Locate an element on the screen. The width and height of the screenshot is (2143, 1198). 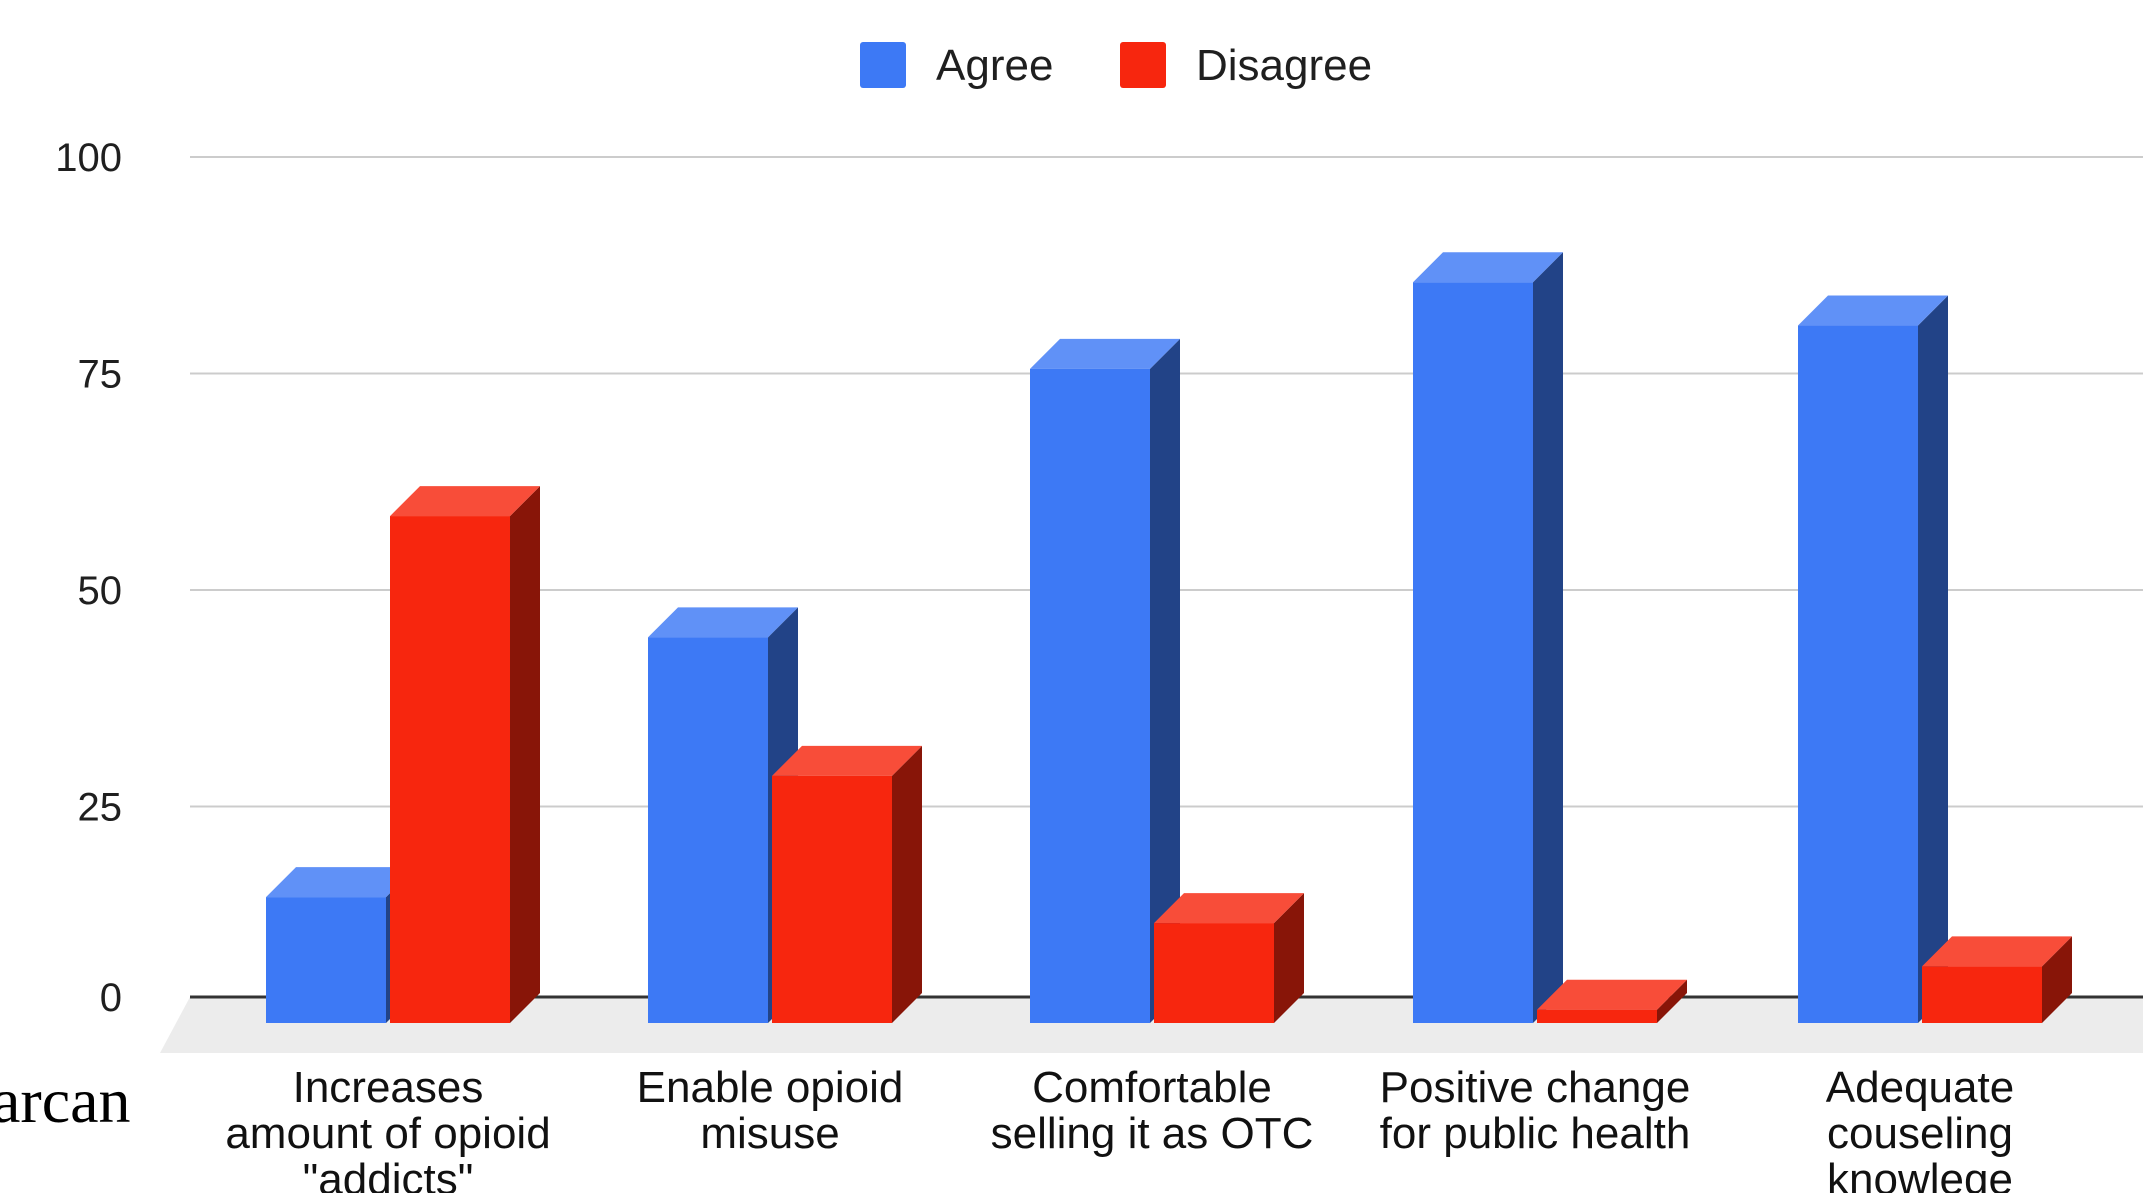
x-tick-label-line: Comfortable is located at coordinates (1152, 1087).